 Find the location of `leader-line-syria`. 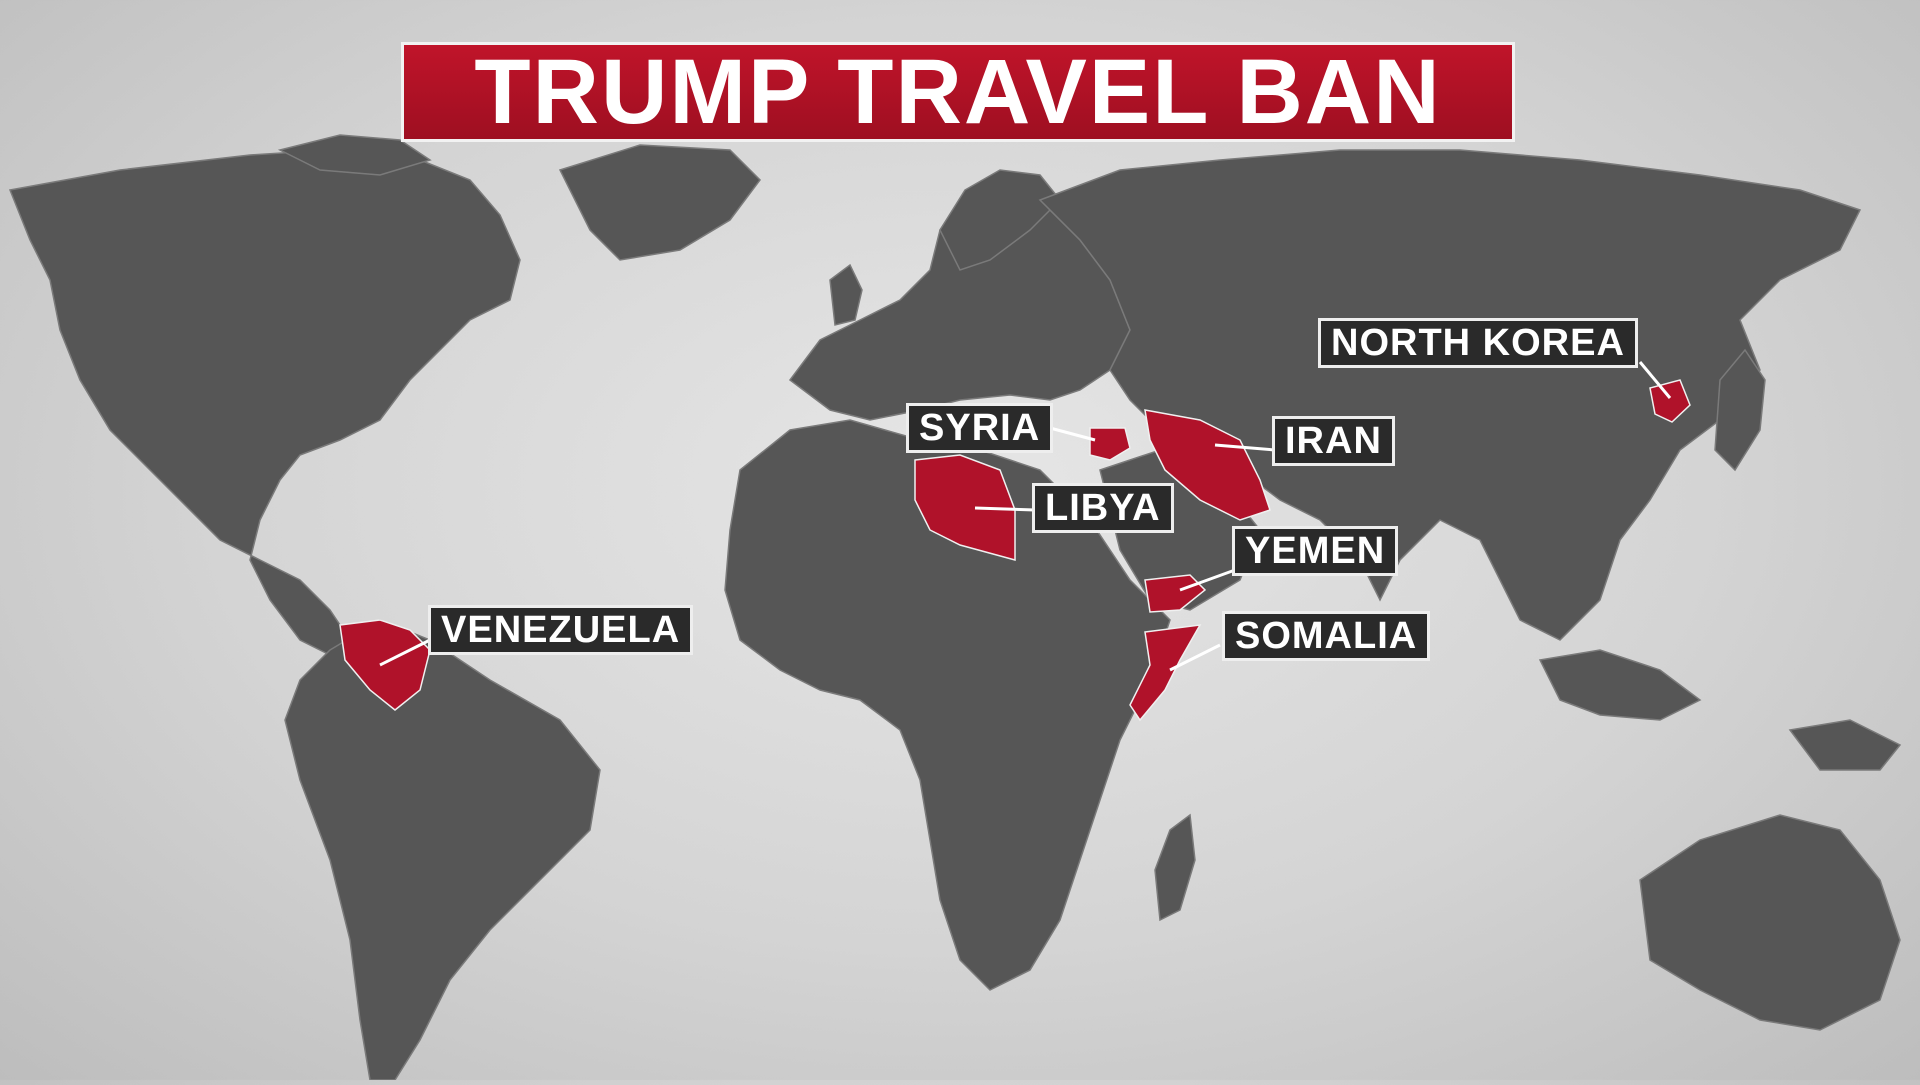

leader-line-syria is located at coordinates (1072, 434).